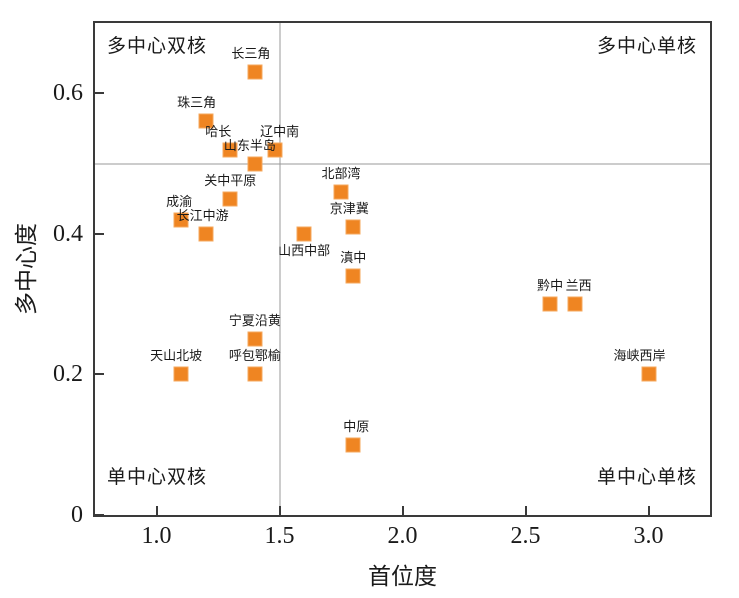 The width and height of the screenshot is (739, 598). Describe the element at coordinates (341, 173) in the screenshot. I see `data-point-label: 北部湾` at that location.